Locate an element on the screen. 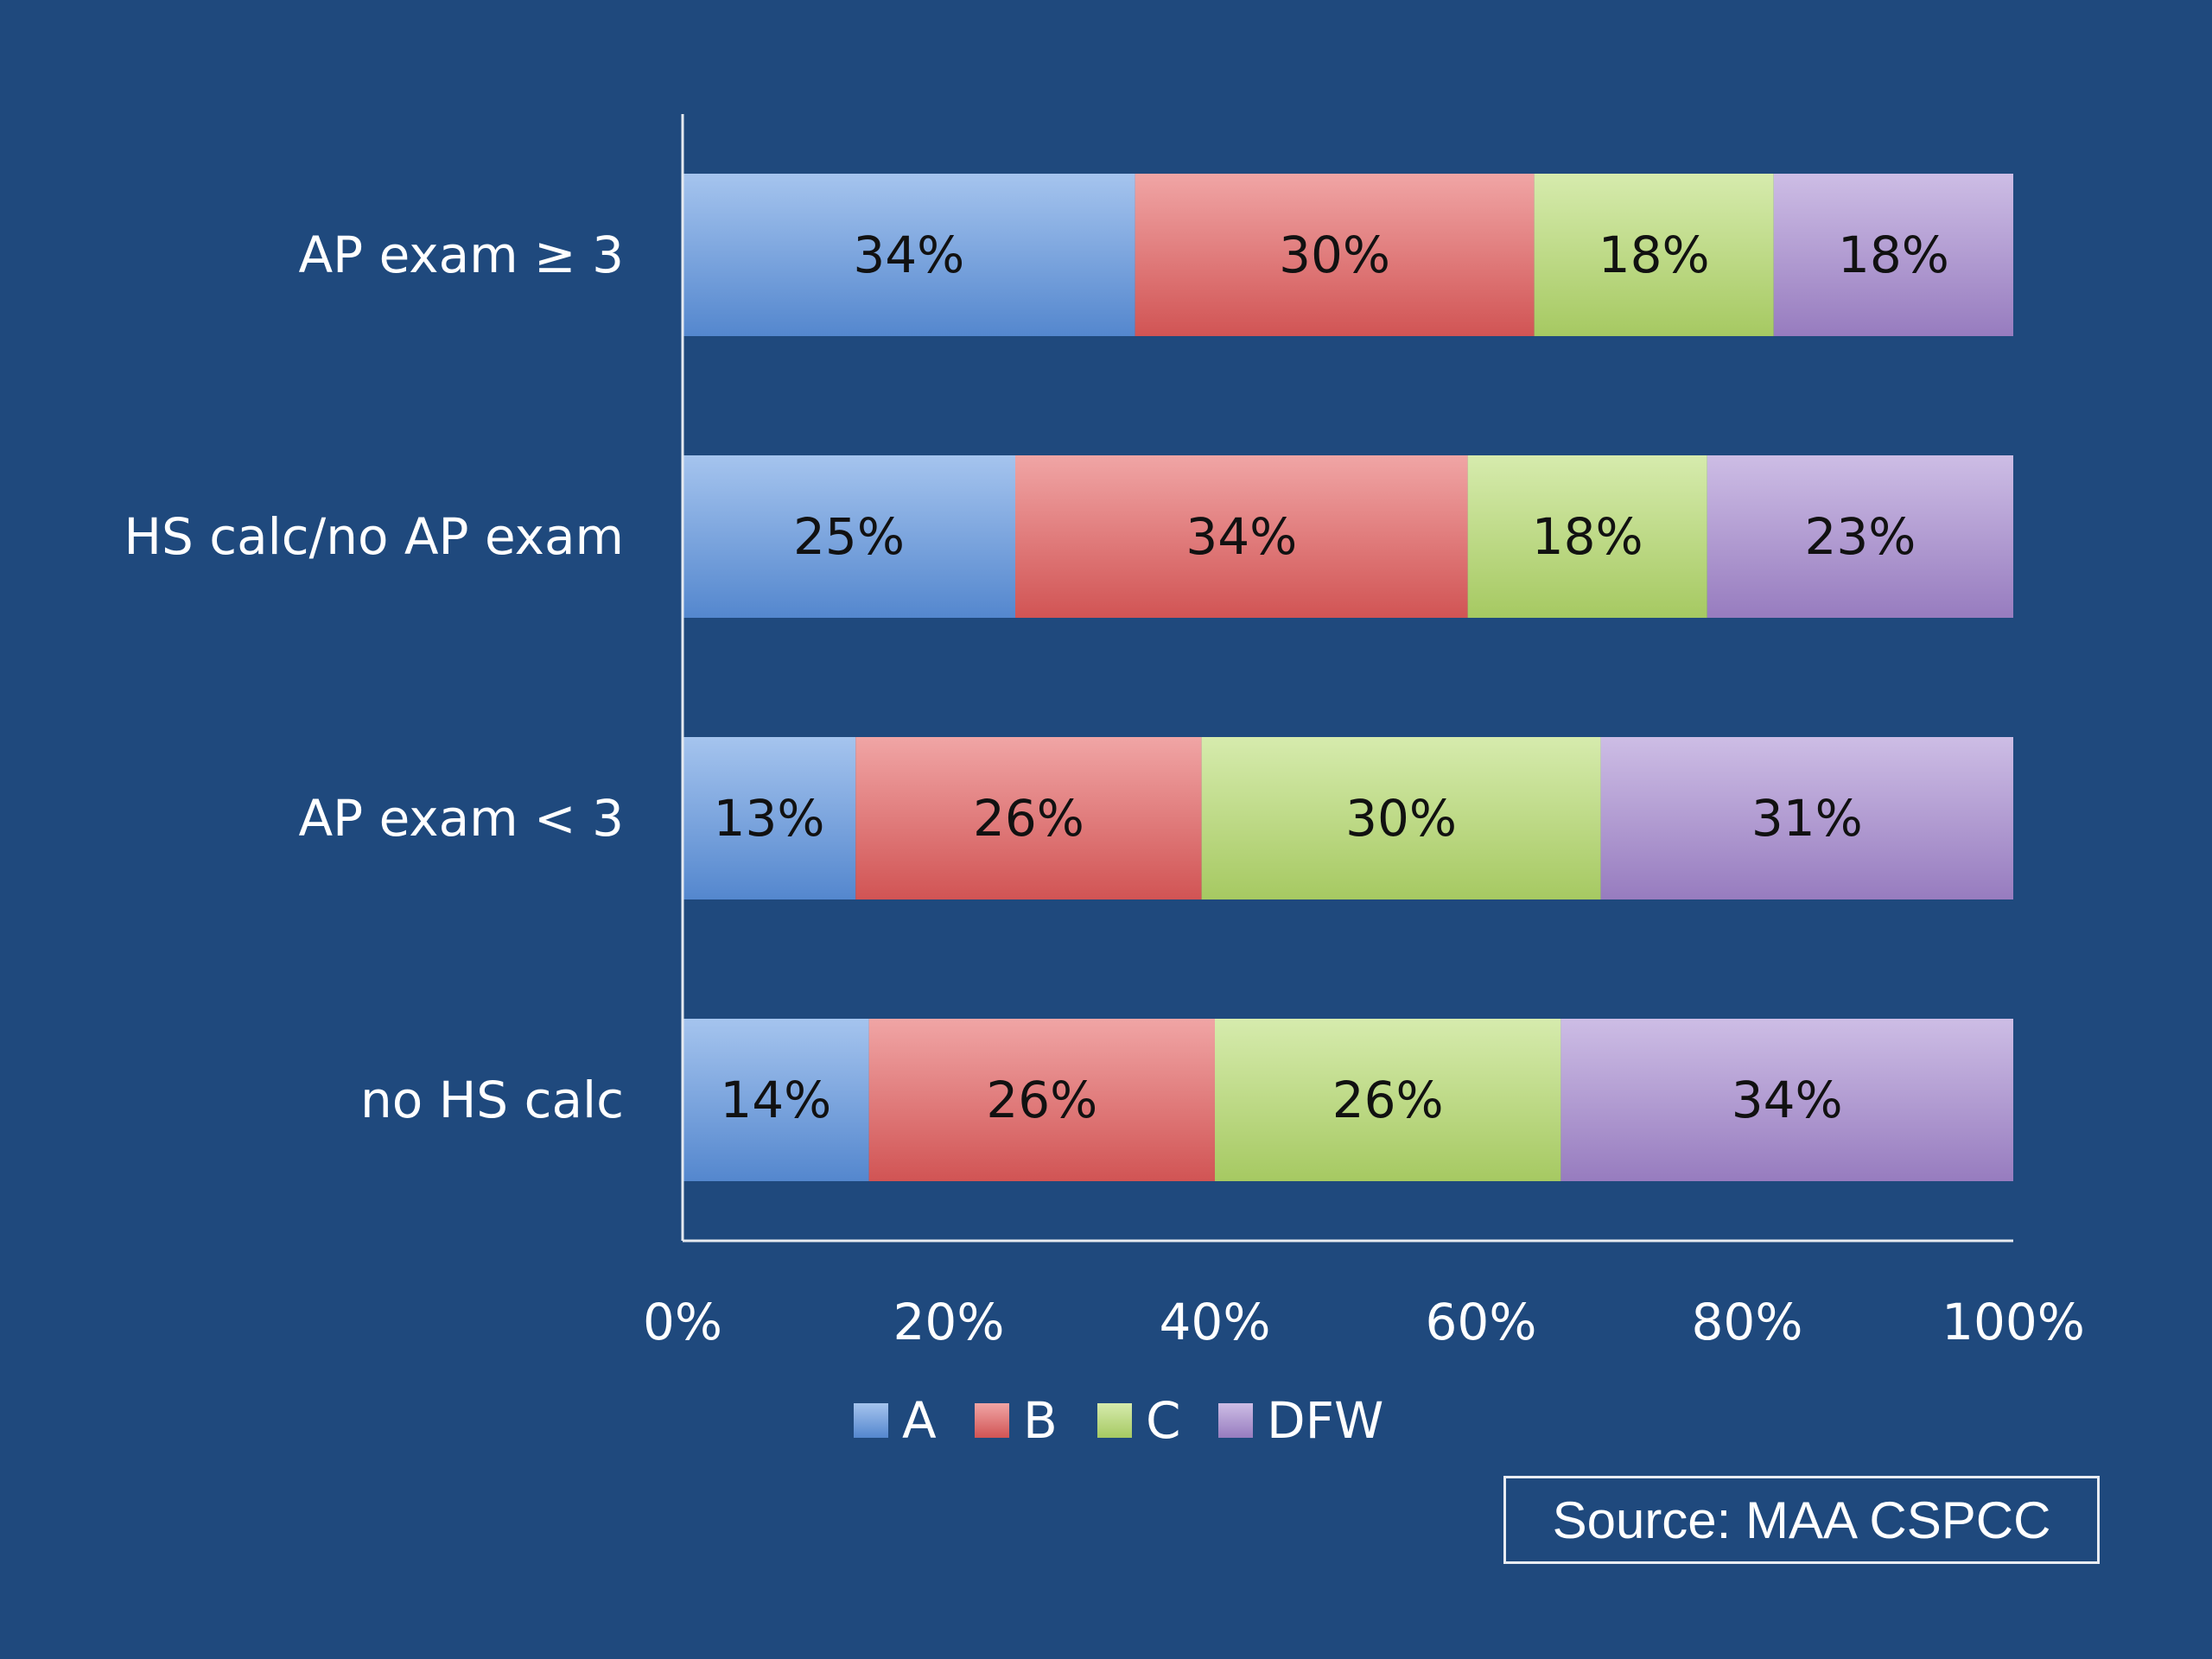  data-label-b-3: 26% is located at coordinates (1041, 1100).